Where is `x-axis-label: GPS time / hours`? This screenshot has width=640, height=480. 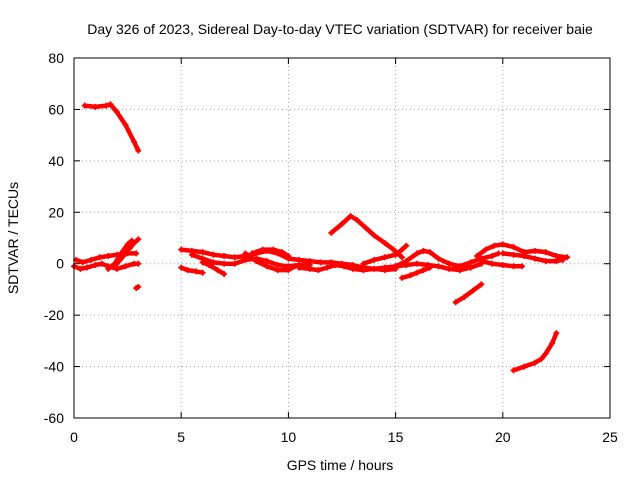
x-axis-label: GPS time / hours is located at coordinates (340, 465).